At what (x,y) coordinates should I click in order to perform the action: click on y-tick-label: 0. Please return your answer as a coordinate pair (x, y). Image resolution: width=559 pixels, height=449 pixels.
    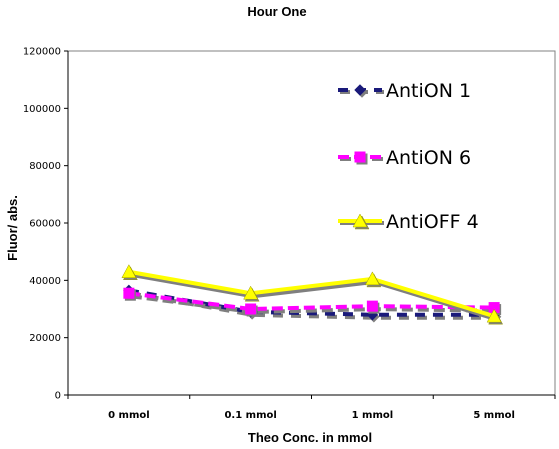
    Looking at the image, I should click on (58, 396).